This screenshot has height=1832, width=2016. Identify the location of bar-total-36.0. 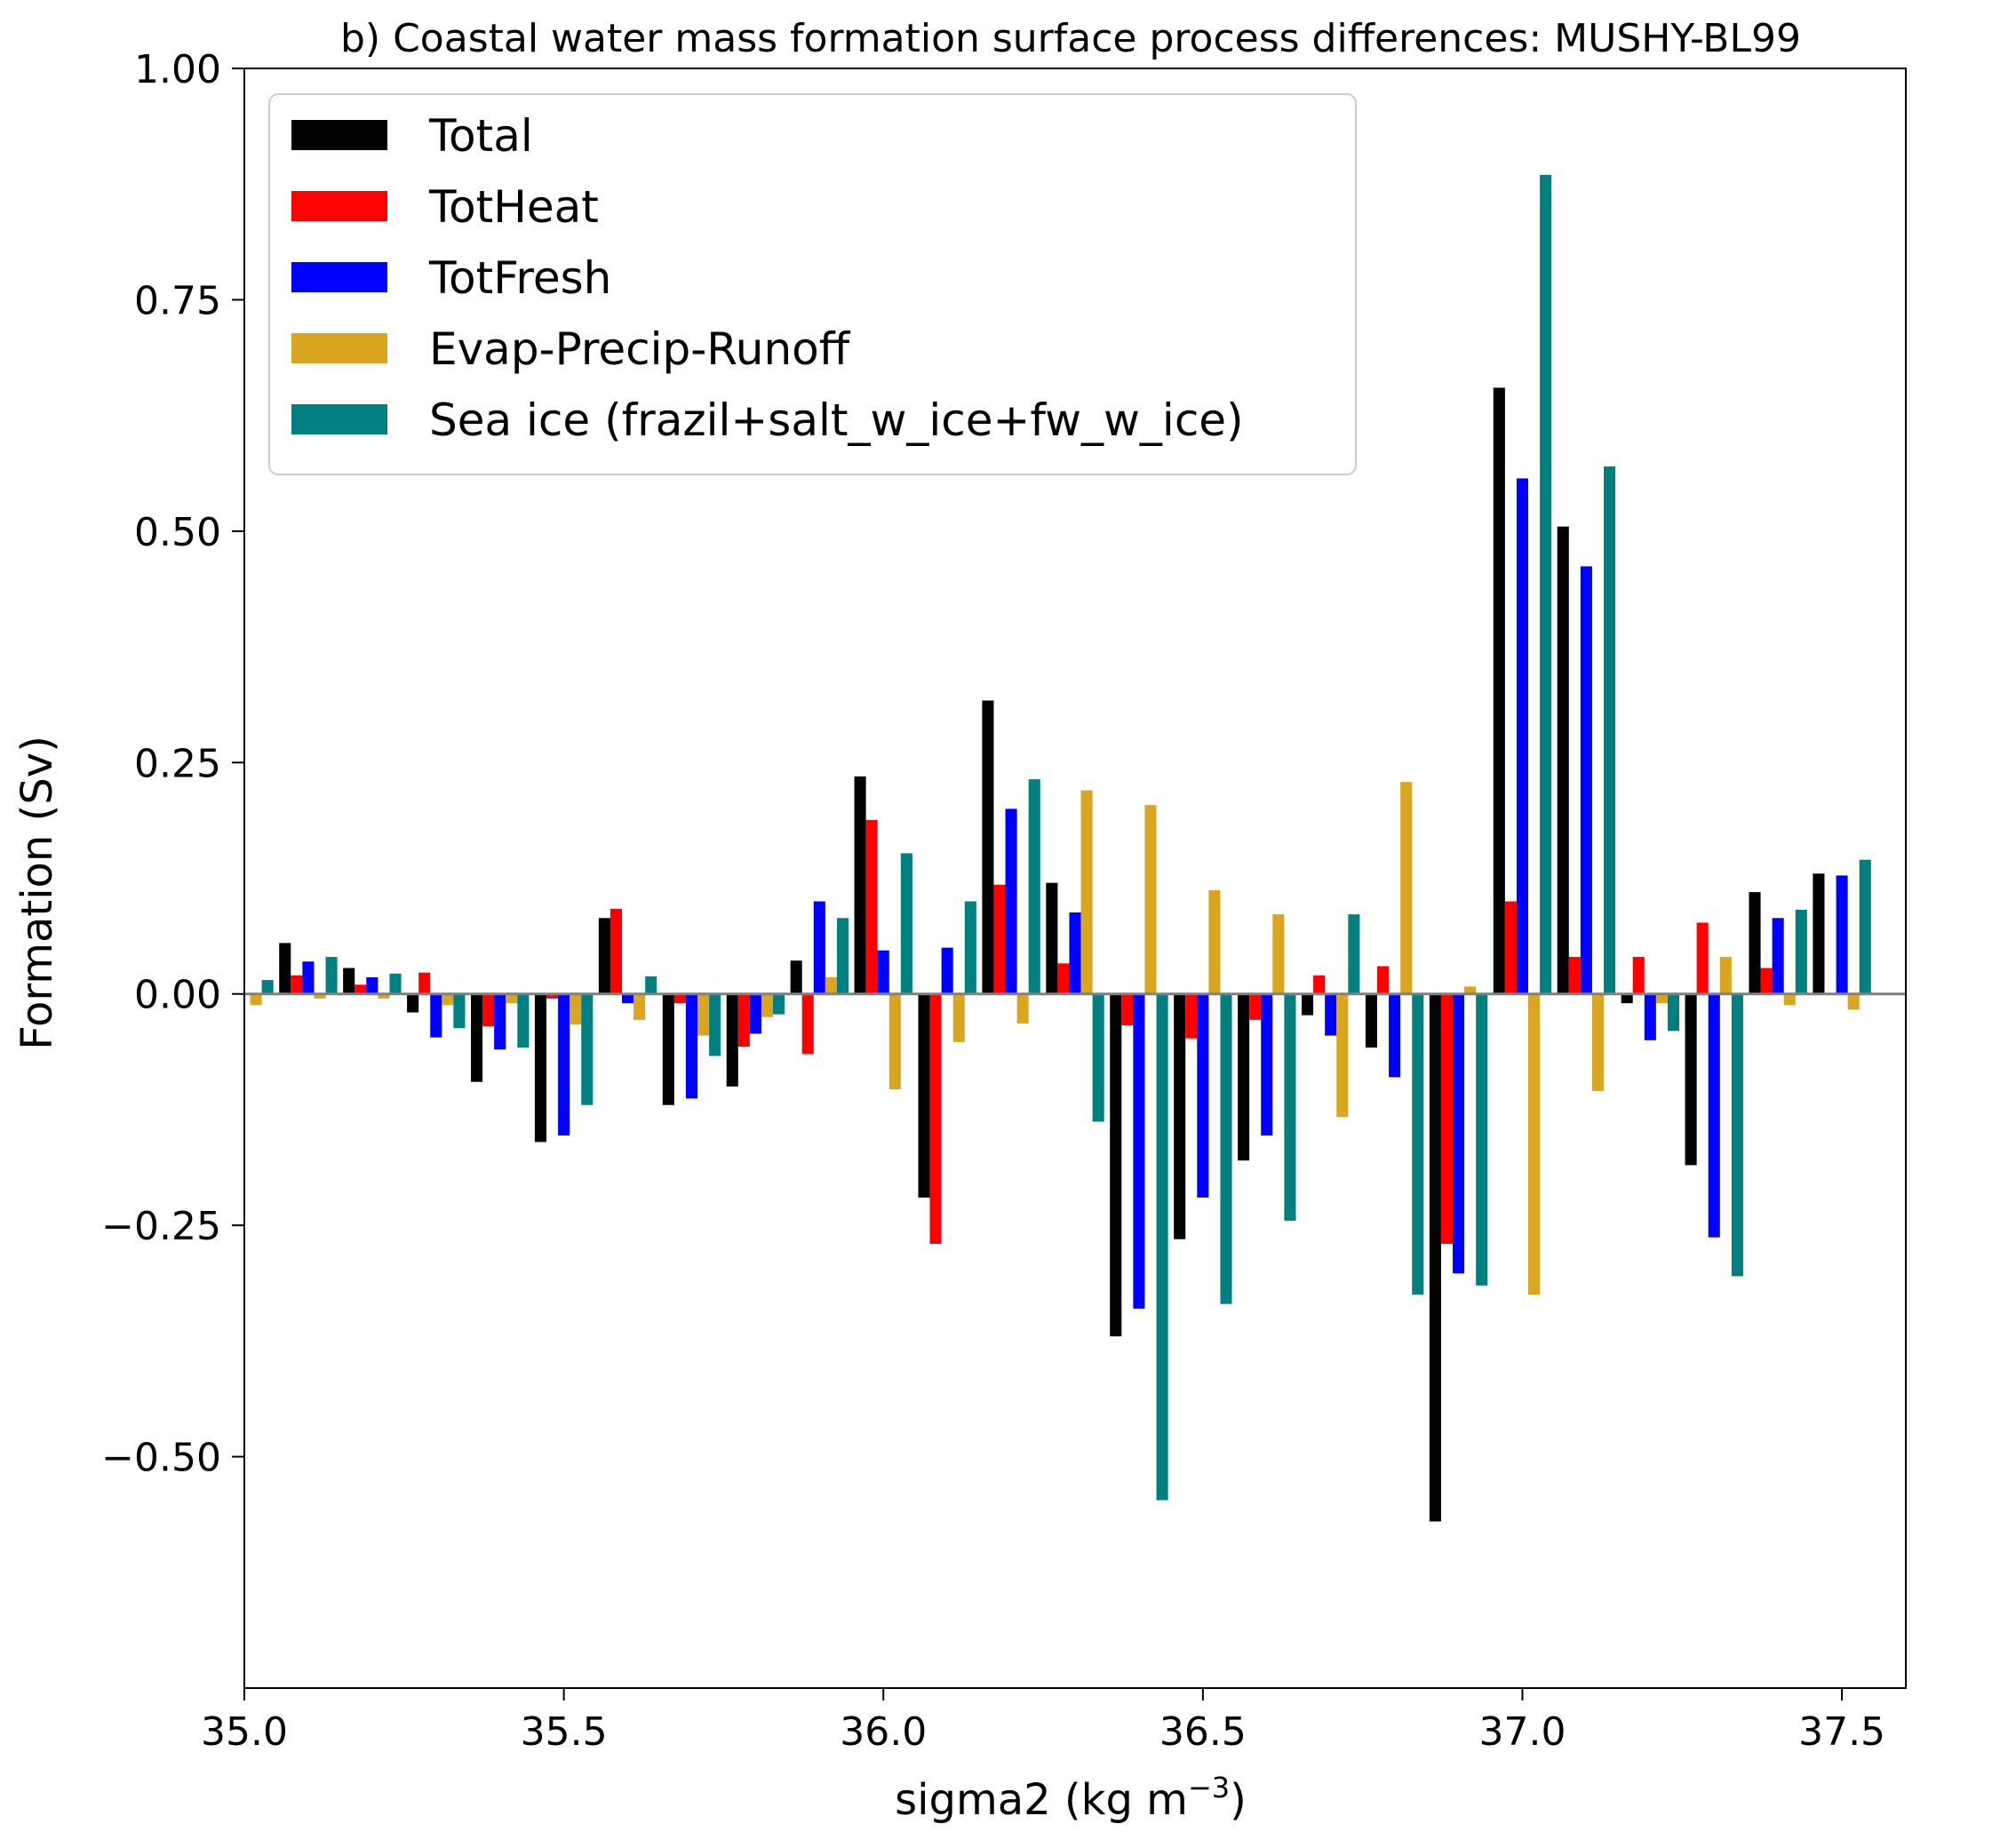
(860, 885).